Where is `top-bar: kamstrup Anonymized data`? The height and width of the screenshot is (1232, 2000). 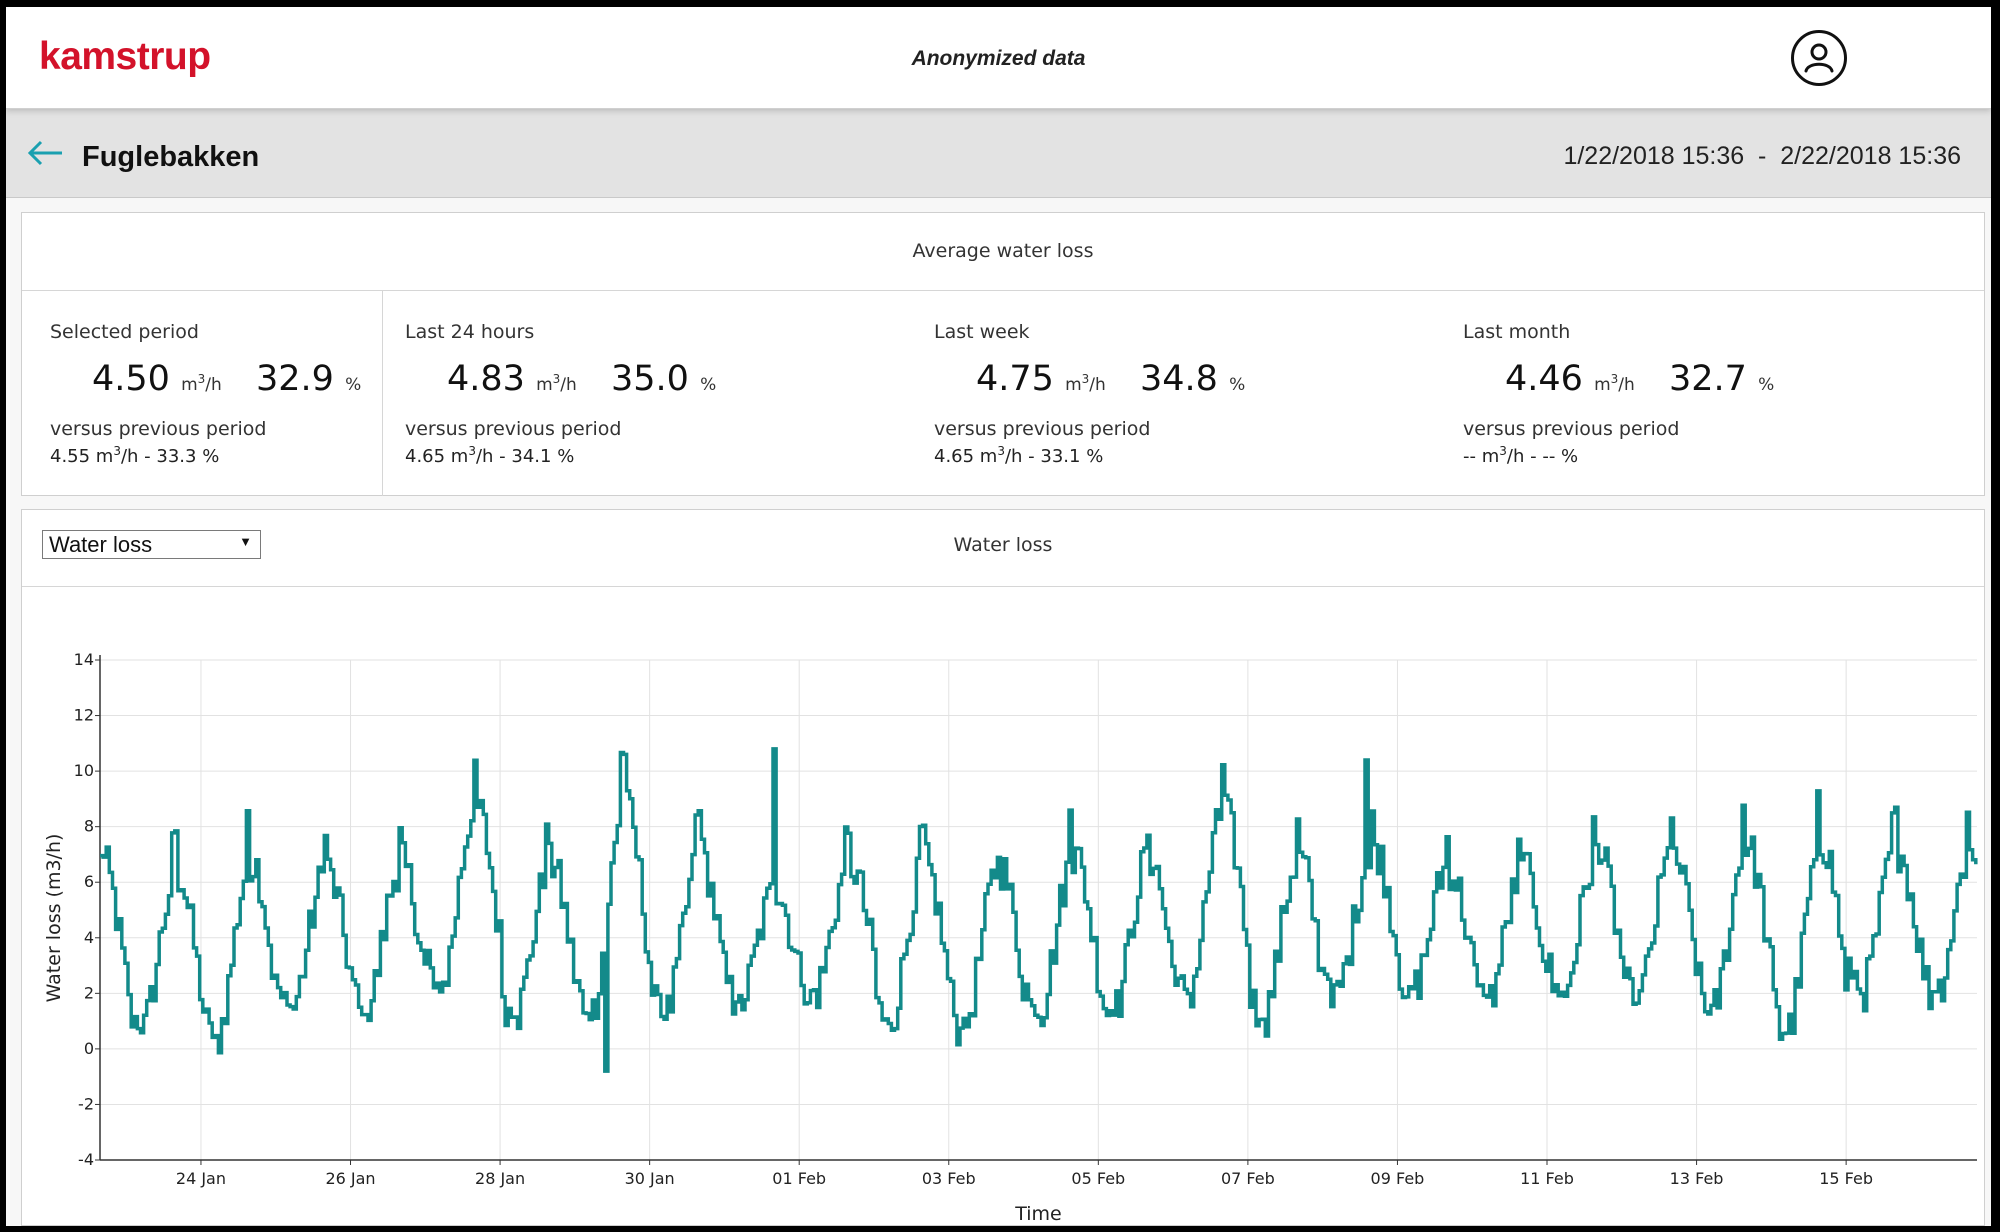 top-bar: kamstrup Anonymized data is located at coordinates (998, 58).